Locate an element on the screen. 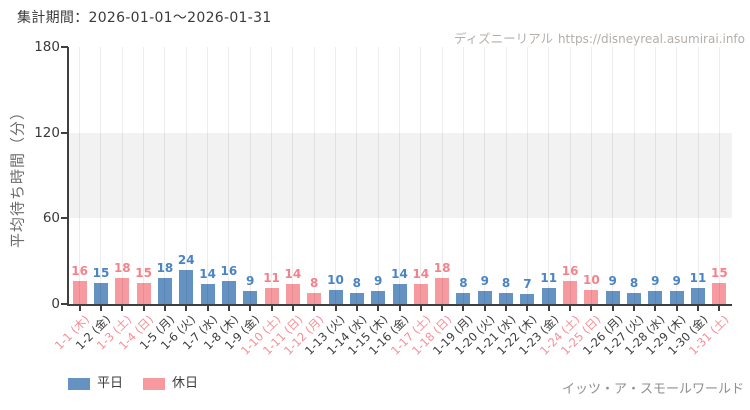 This screenshot has height=410, width=750. bar-value-1-25: 10 is located at coordinates (591, 279).